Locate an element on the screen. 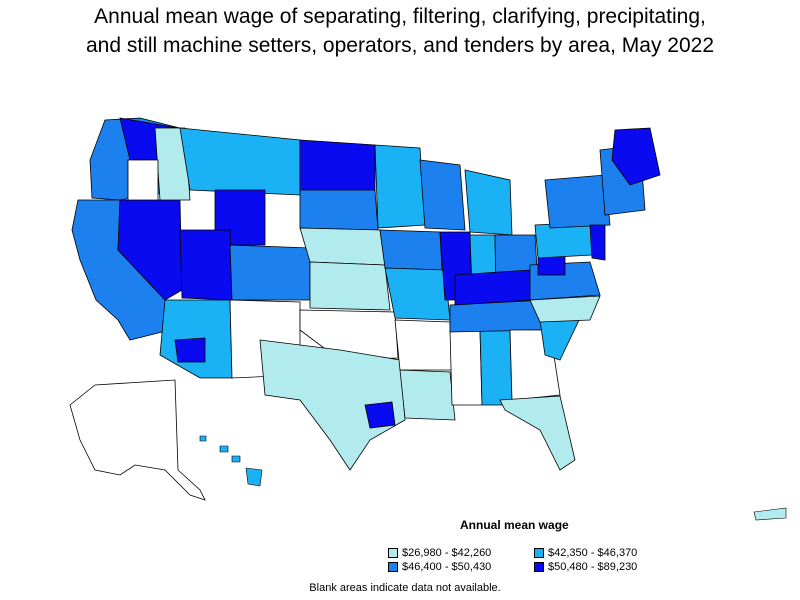 Image resolution: width=800 pixels, height=600 pixels. region-north-dakota is located at coordinates (337, 165).